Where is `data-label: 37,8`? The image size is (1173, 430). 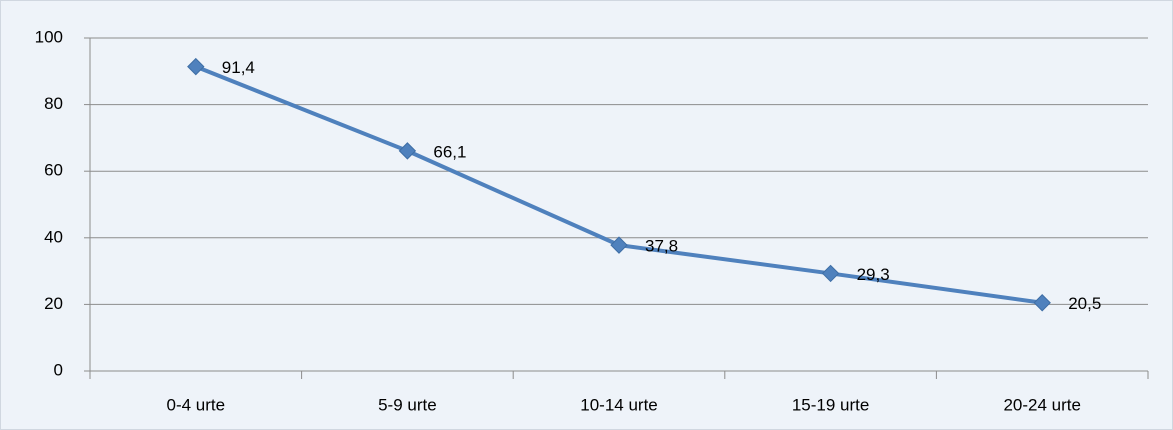 data-label: 37,8 is located at coordinates (661, 246).